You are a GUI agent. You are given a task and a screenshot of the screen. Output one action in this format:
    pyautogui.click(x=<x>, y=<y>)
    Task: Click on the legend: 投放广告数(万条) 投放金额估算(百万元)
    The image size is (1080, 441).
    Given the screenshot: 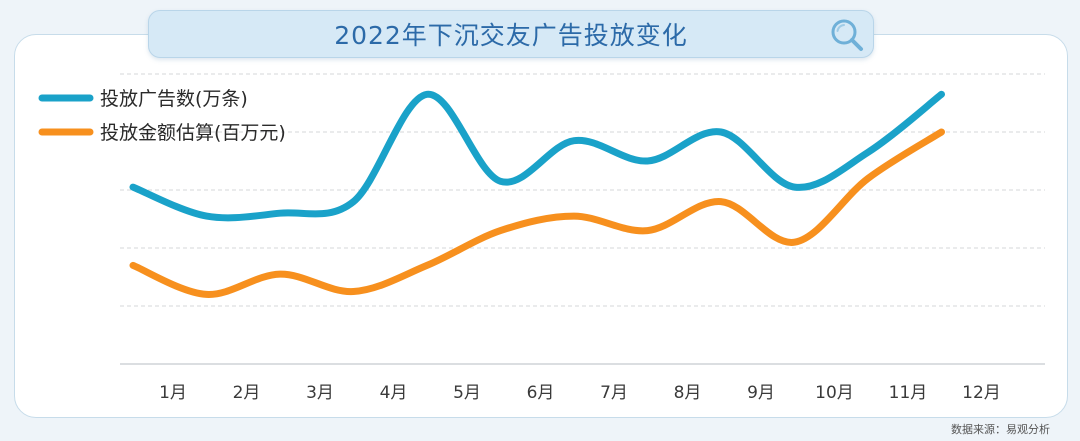 What is the action you would take?
    pyautogui.click(x=162, y=116)
    